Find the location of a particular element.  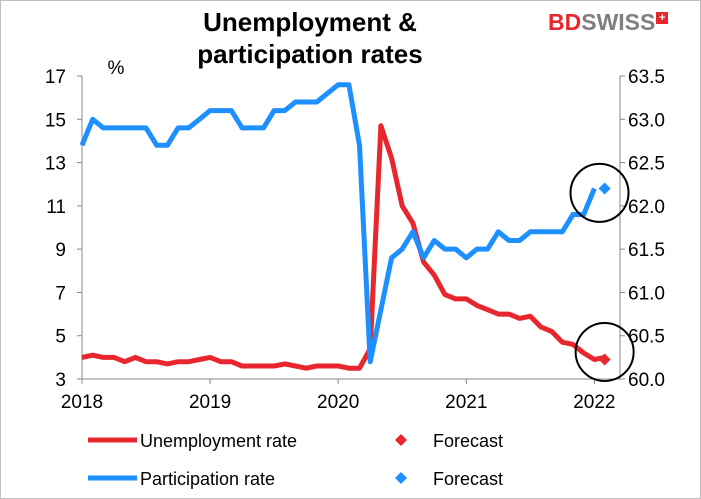

left-axis-unit-label: % is located at coordinates (116, 68).